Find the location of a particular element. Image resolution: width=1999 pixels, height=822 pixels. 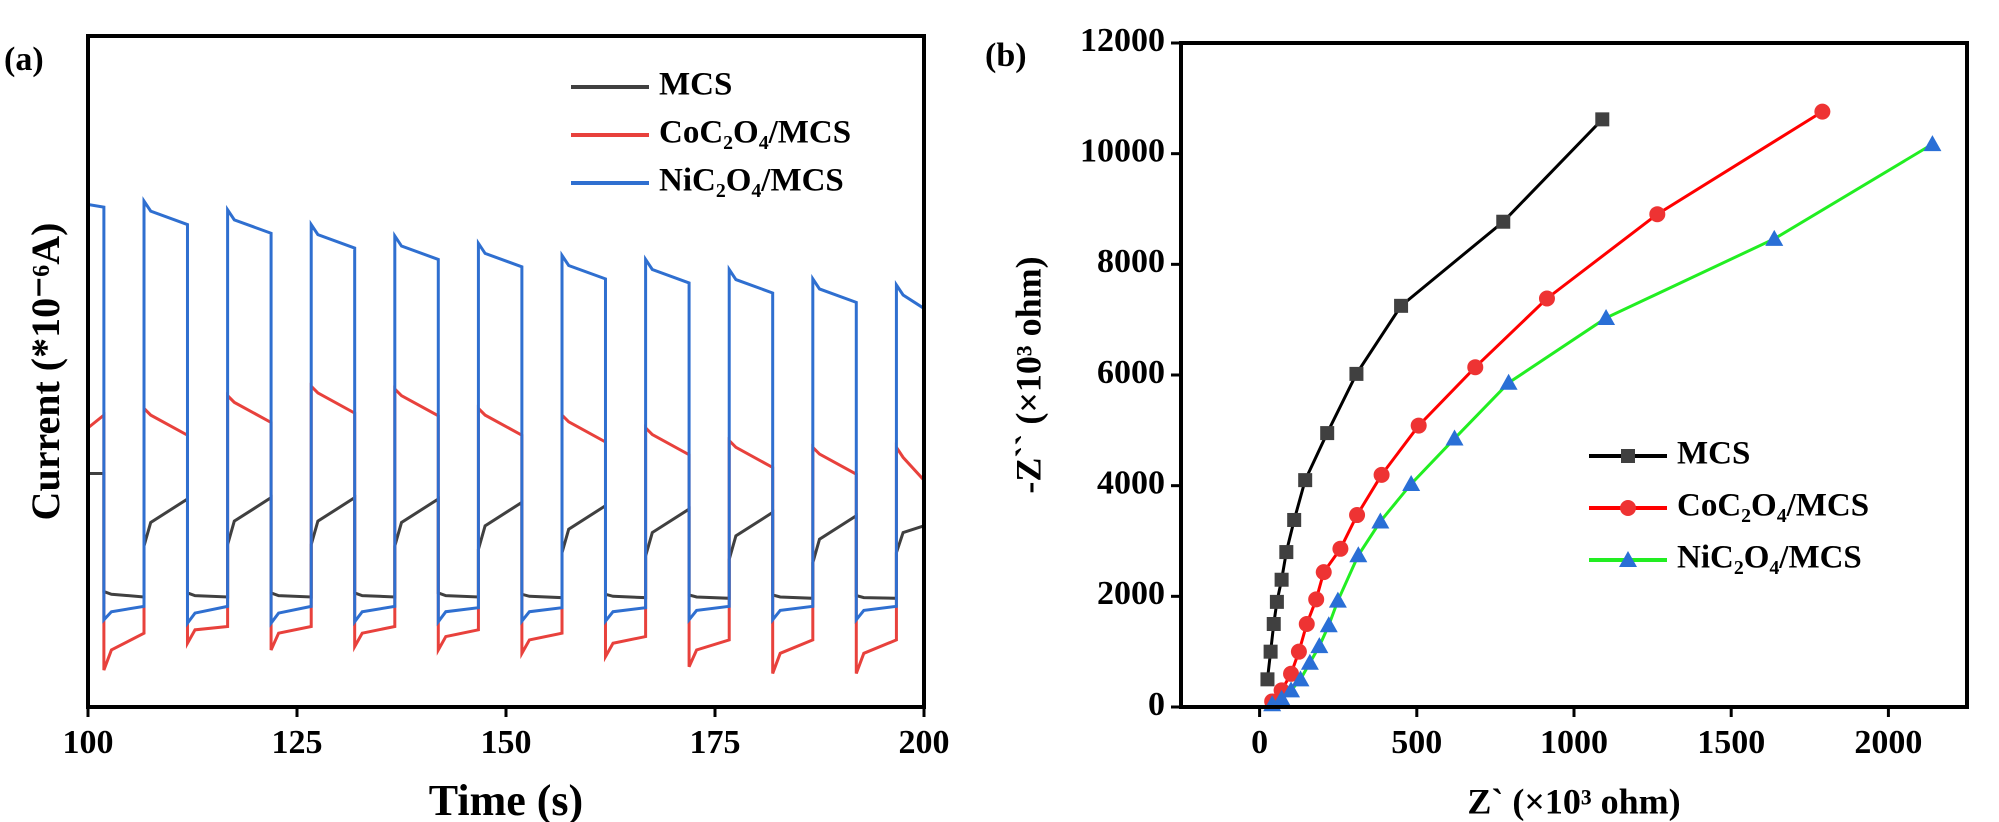

y-tick-label: 10000 is located at coordinates (1122, 150).